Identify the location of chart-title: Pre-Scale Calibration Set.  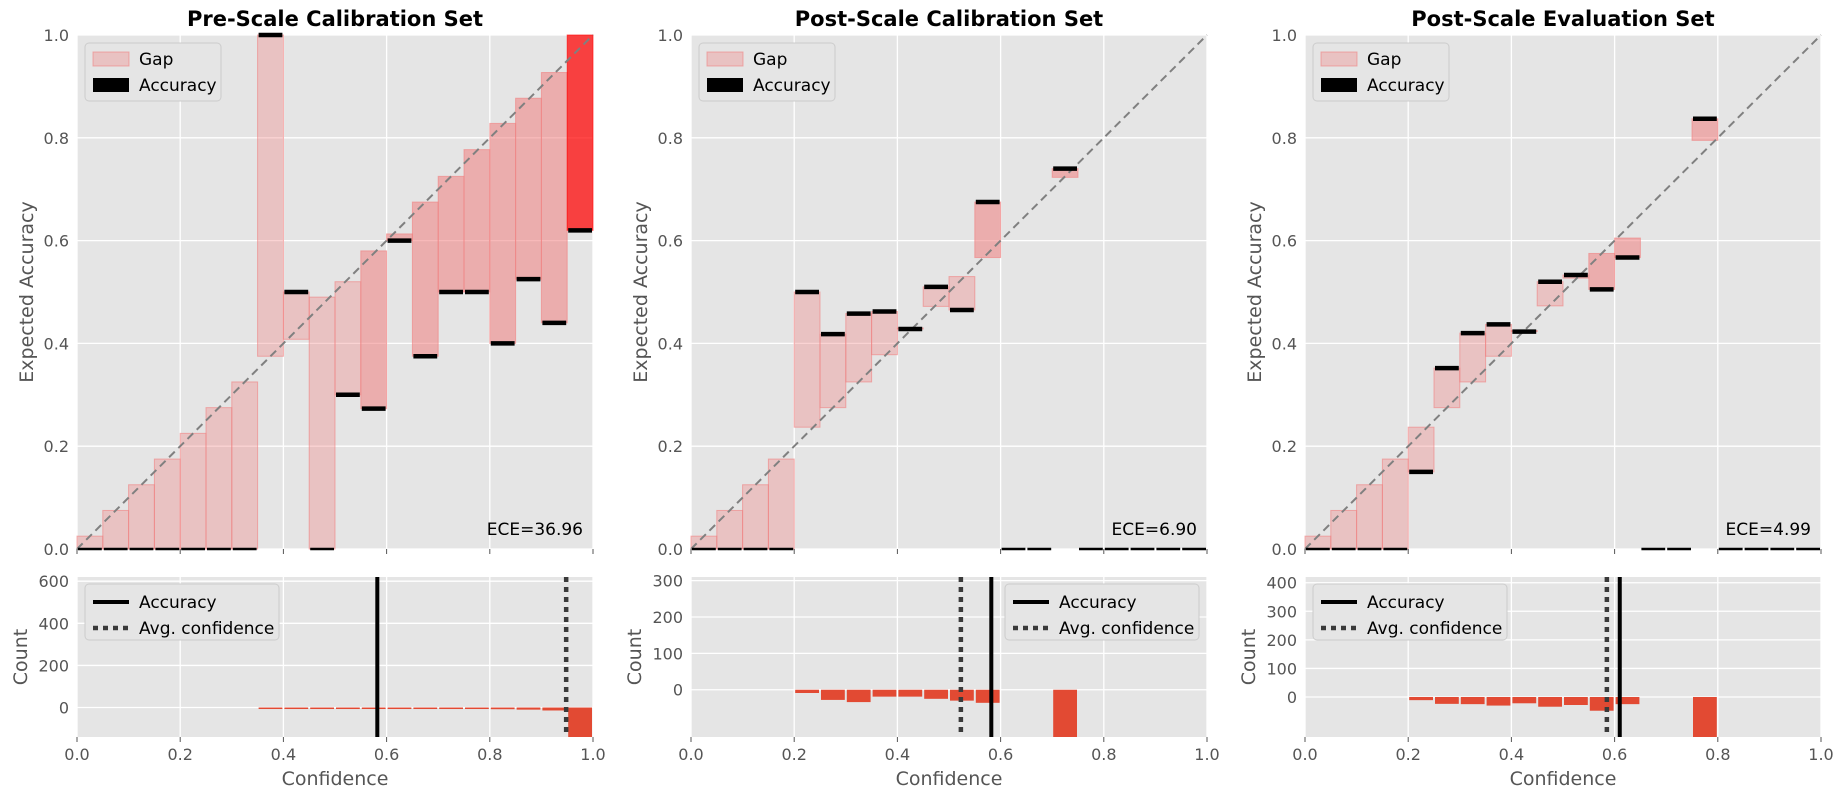
(335, 19).